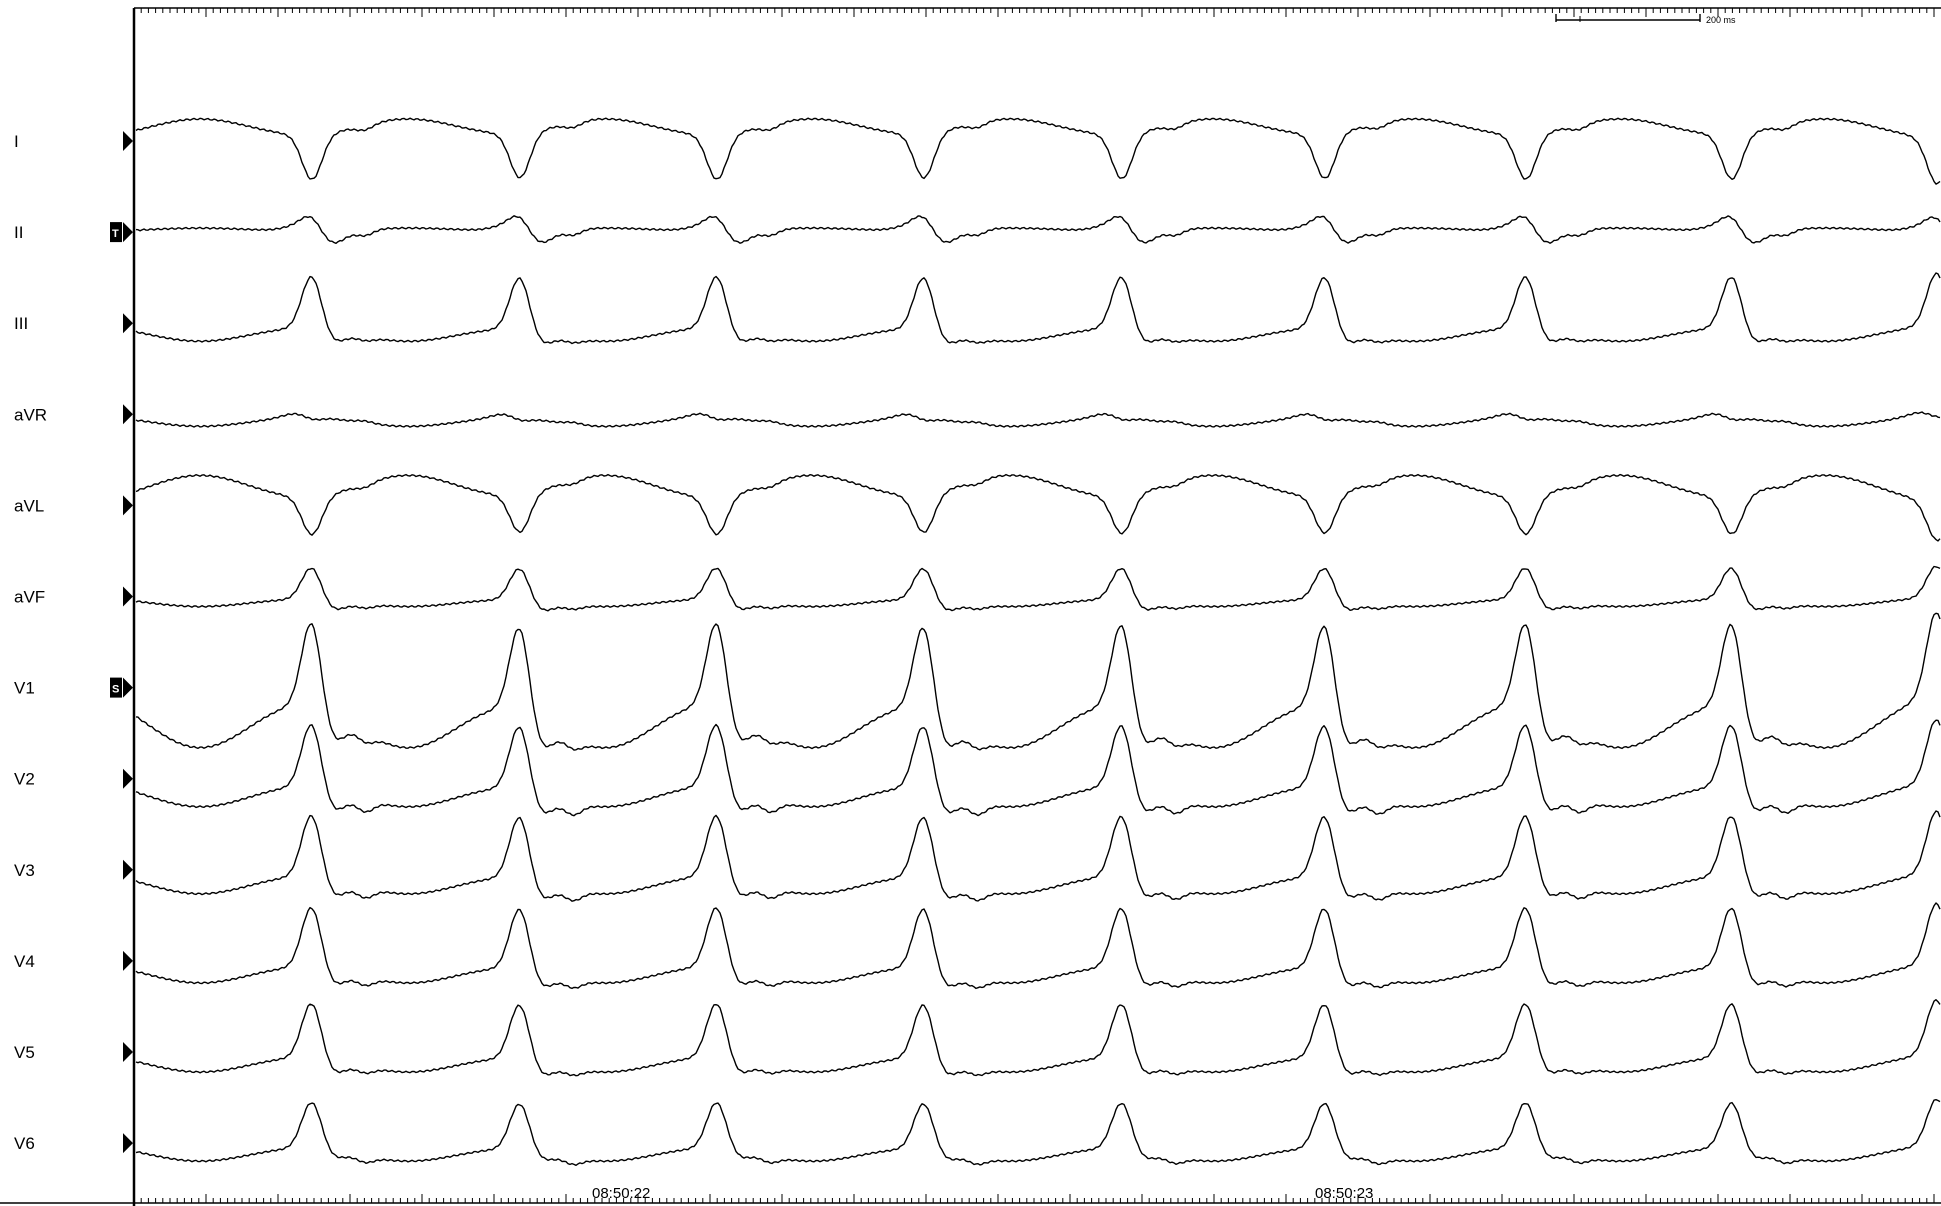  Describe the element at coordinates (1038, 308) in the screenshot. I see `trace-iii` at that location.